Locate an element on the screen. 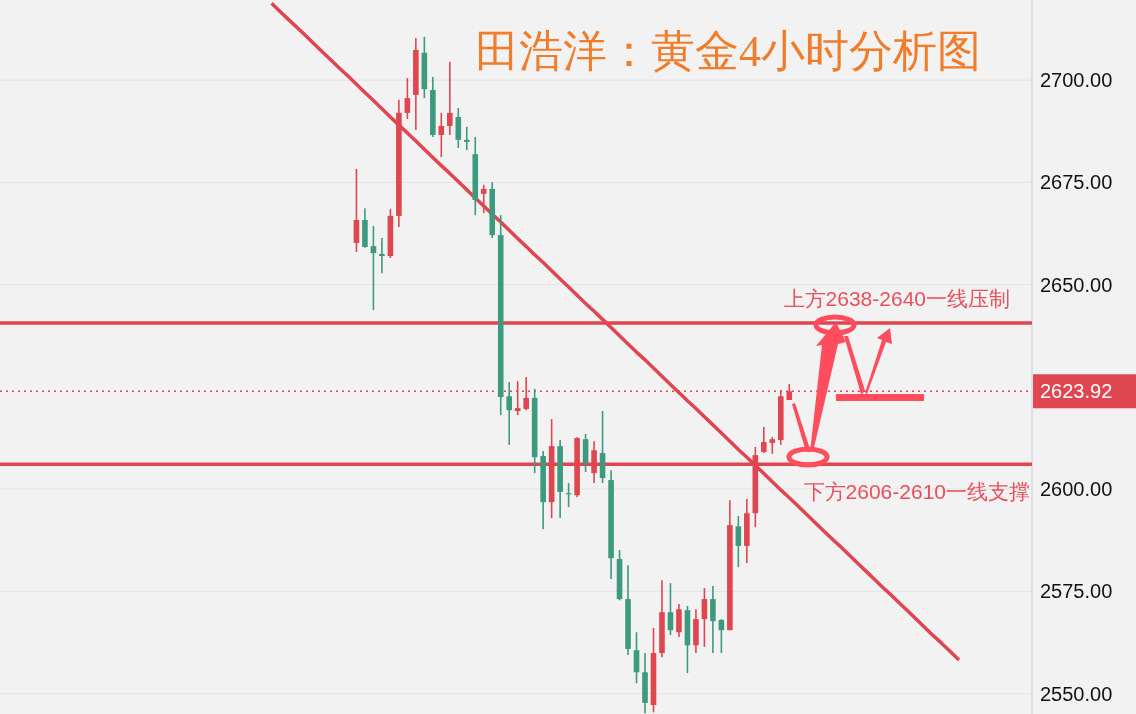 Image resolution: width=1136 pixels, height=714 pixels. ref-line-label: 上方2638-2640一线压制 is located at coordinates (896, 299).